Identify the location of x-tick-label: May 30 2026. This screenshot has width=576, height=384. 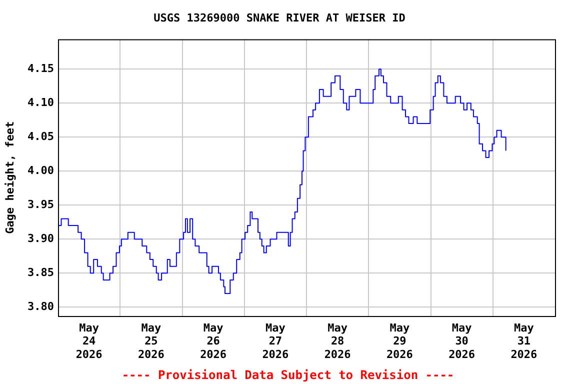
(462, 341).